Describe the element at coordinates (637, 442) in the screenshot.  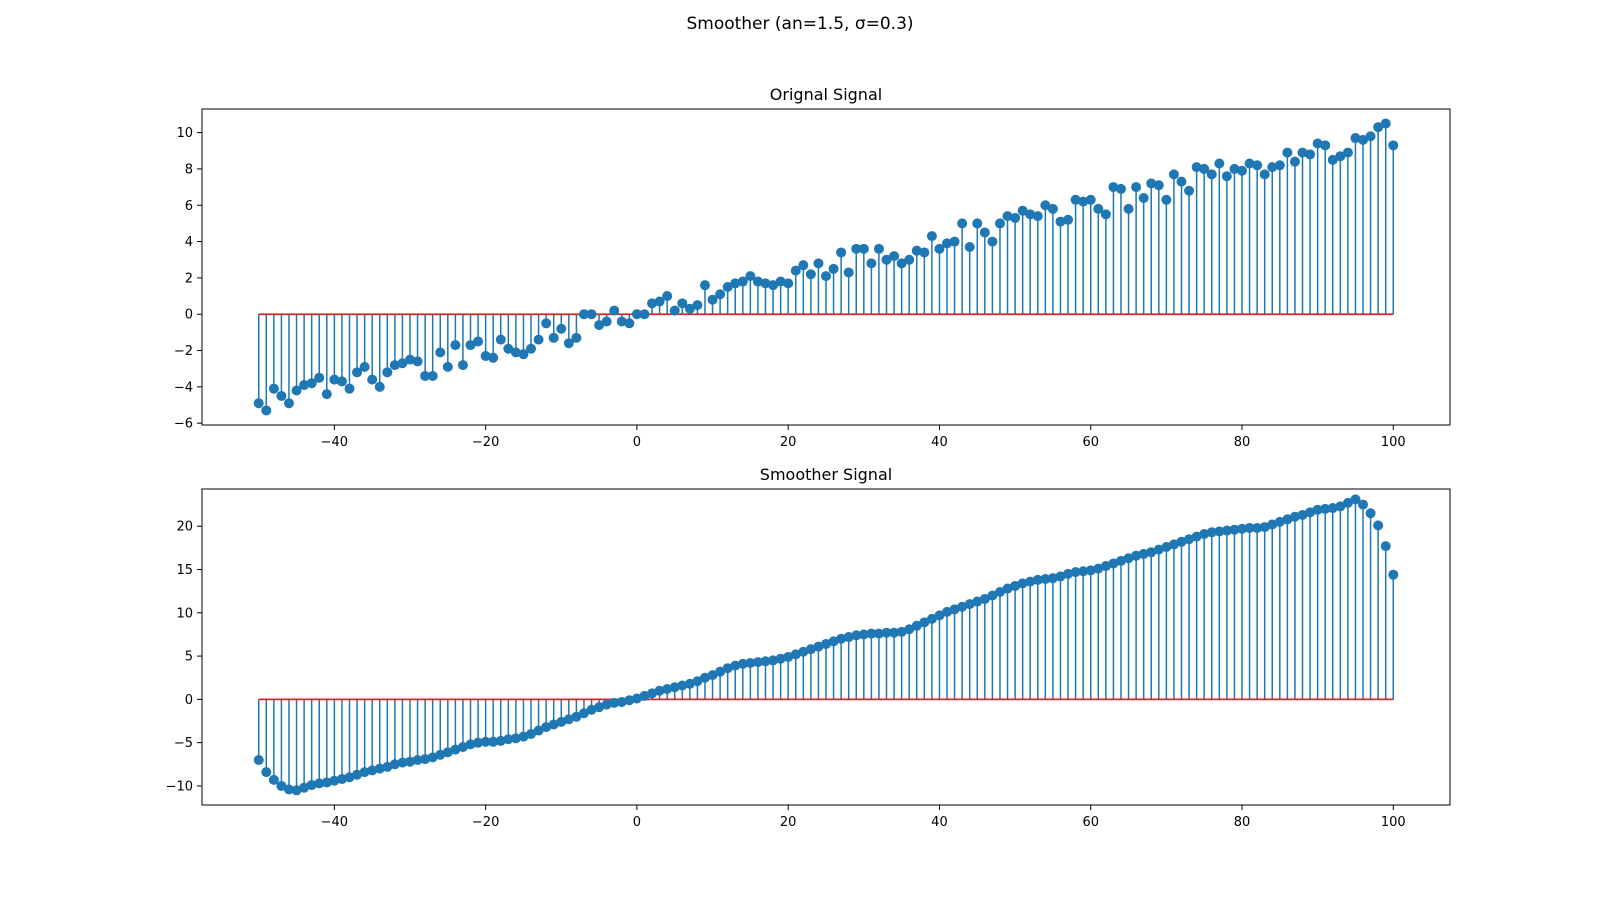
I see `original-x-tick-label: 0` at that location.